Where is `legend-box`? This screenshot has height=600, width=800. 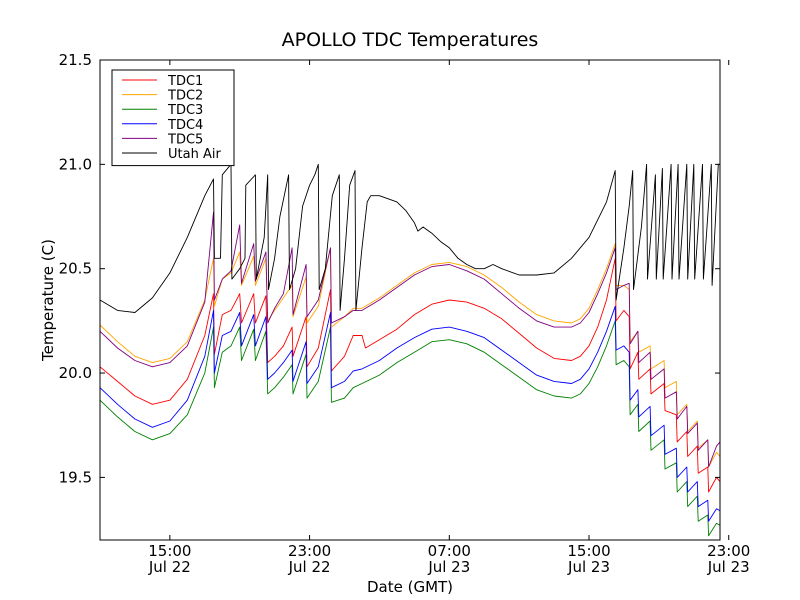
legend-box is located at coordinates (173, 118).